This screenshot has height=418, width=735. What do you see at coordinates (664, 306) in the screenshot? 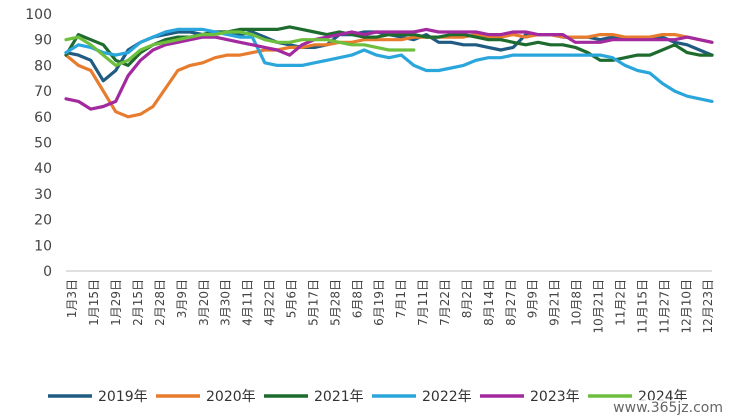
I see `x-tick-label: 11月27日` at bounding box center [664, 306].